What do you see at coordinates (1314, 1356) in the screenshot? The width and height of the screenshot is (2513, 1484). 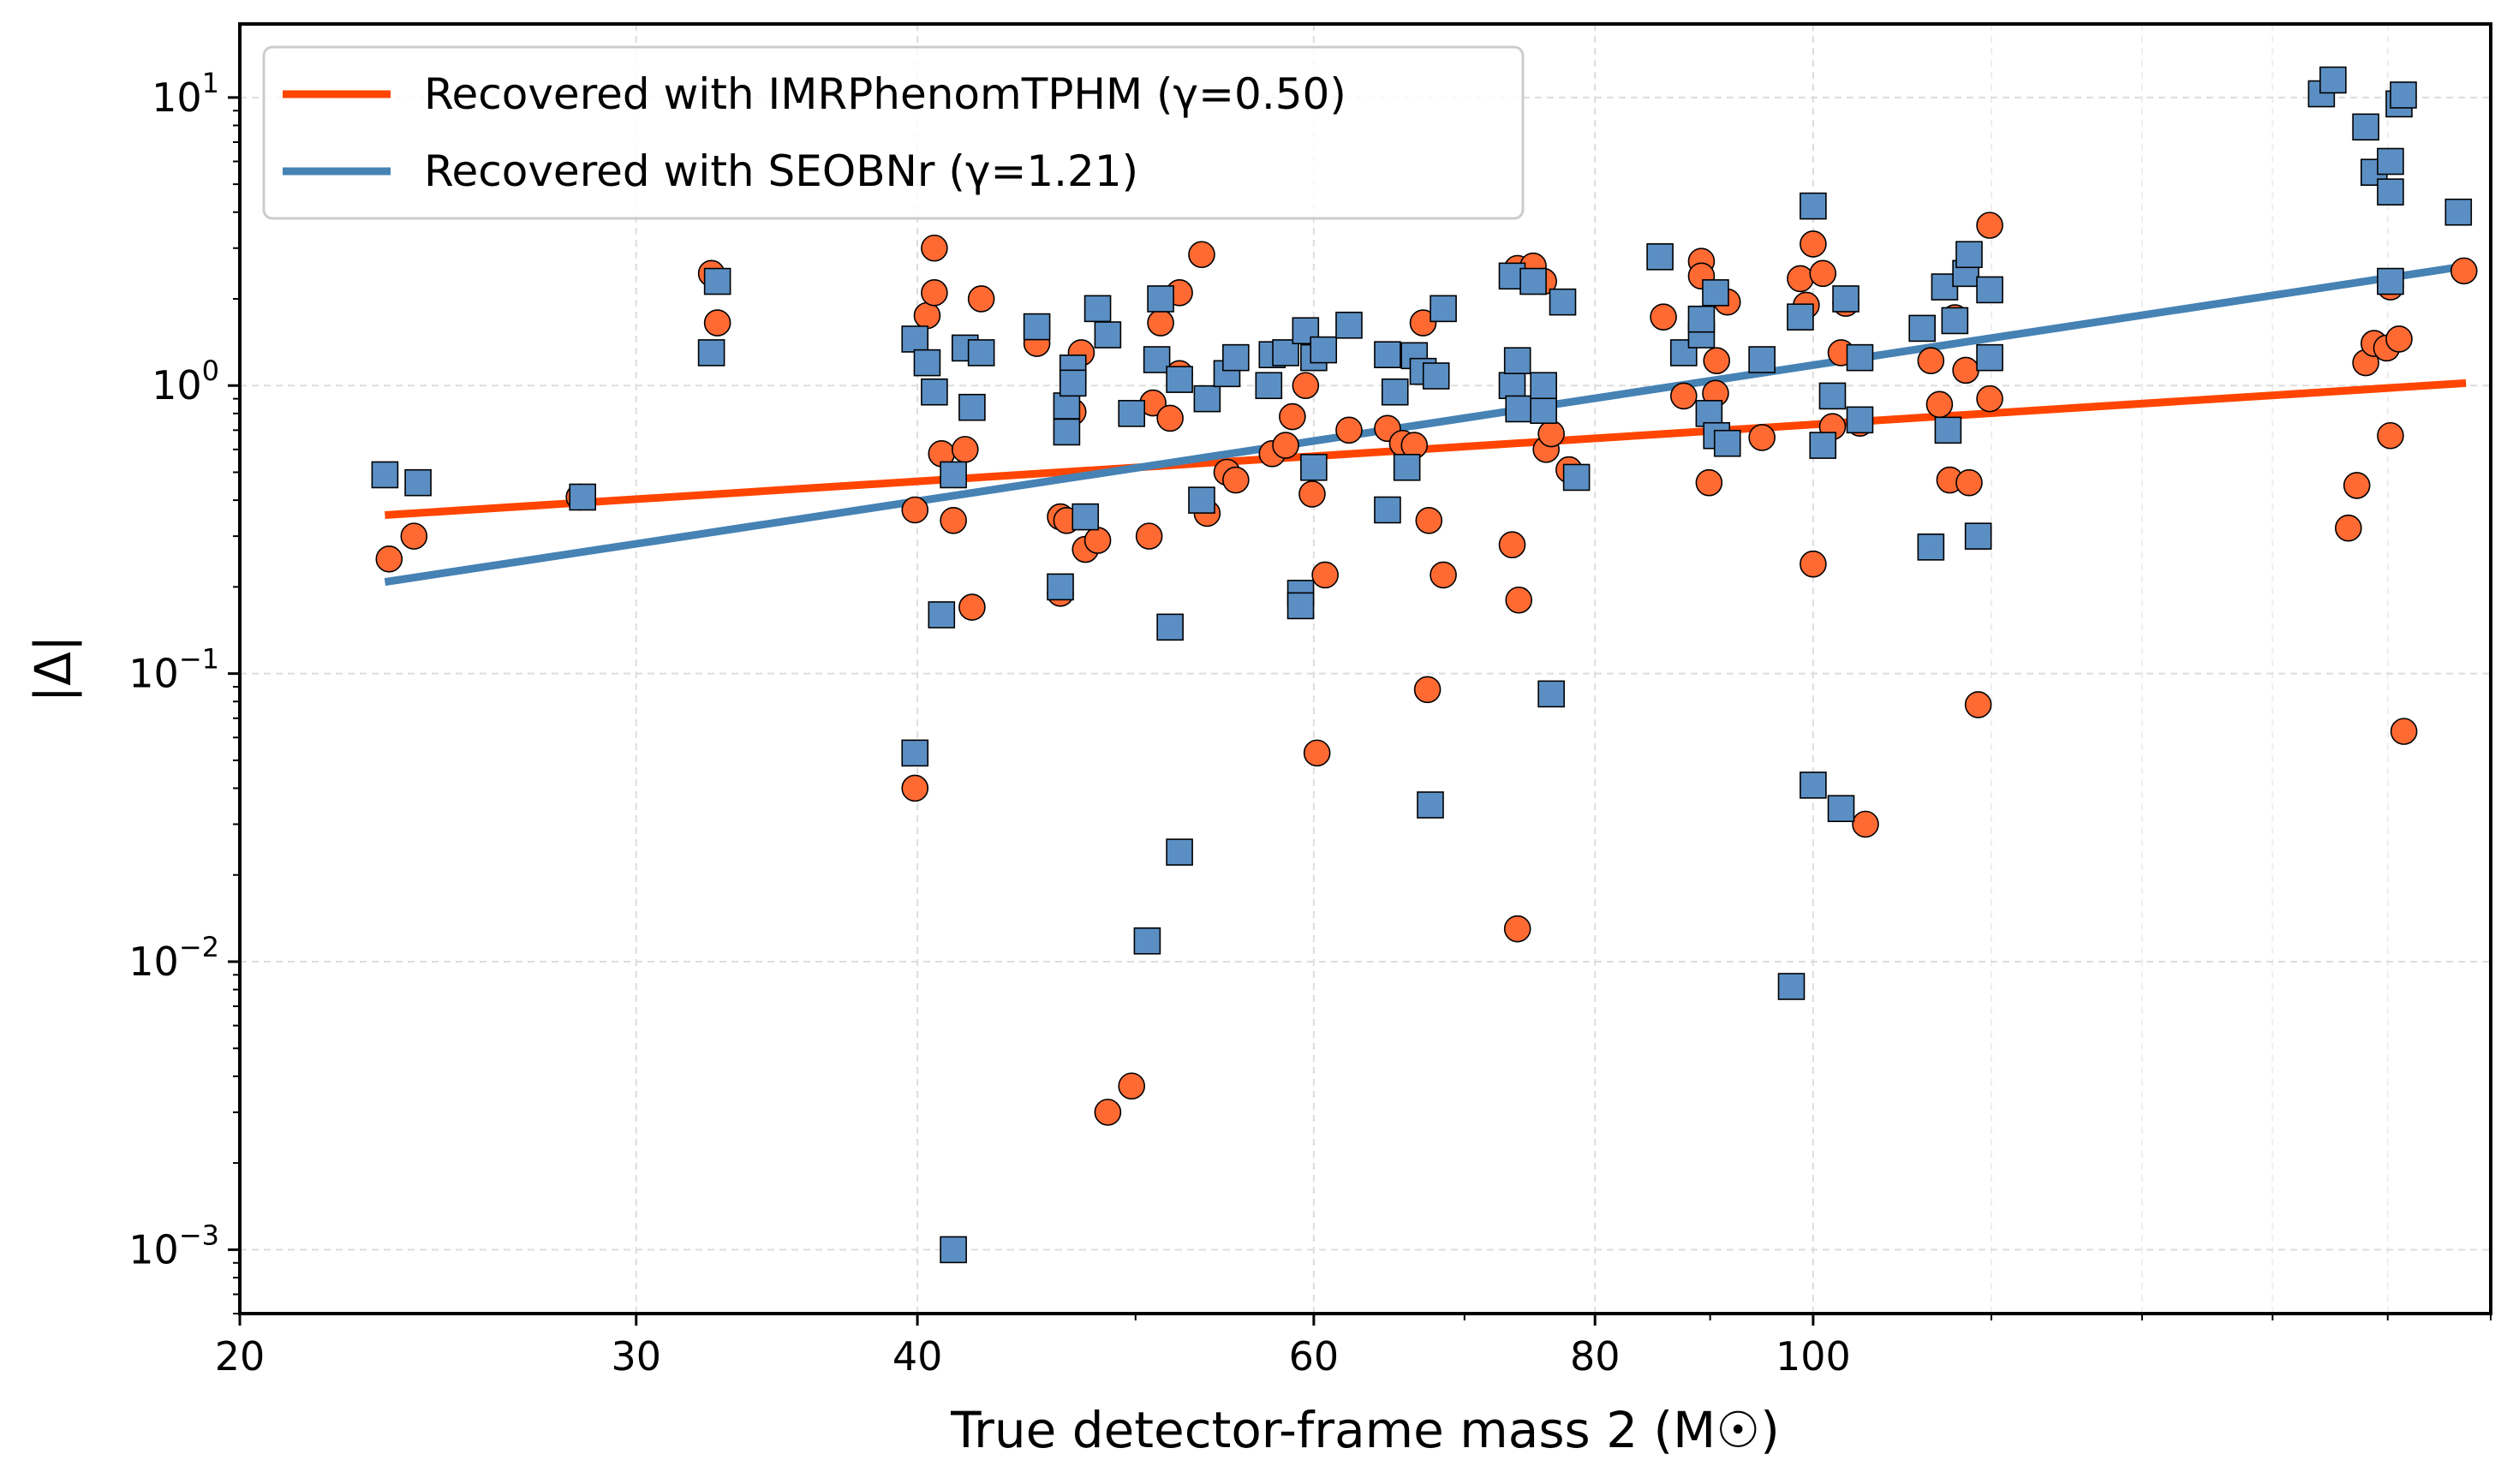 I see `x-tick-label: 60` at bounding box center [1314, 1356].